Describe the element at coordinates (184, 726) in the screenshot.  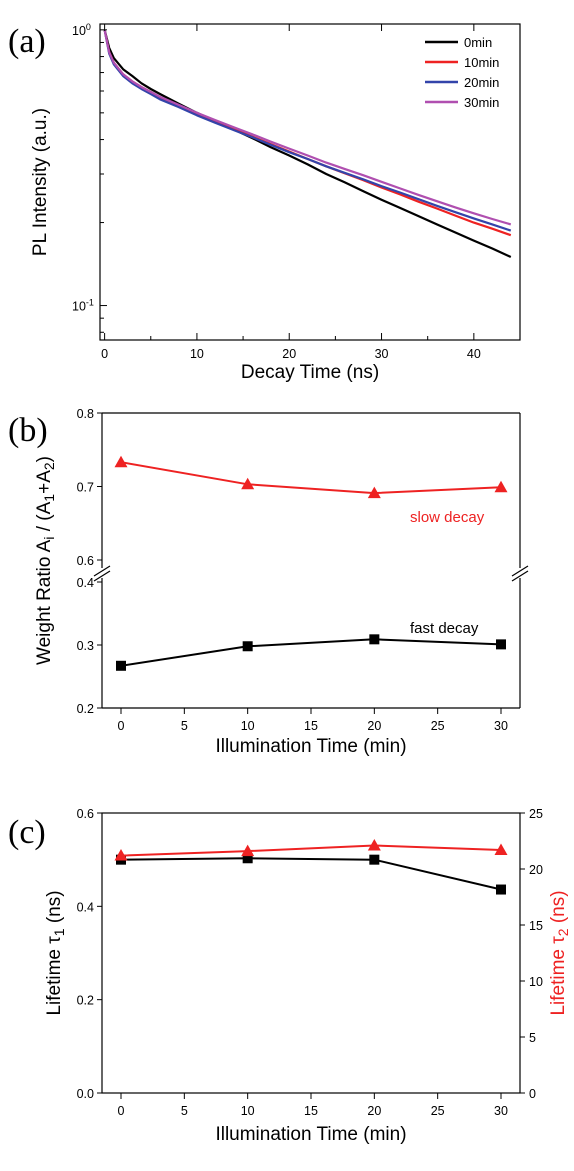
I see `x-tick-label-b: 5` at that location.